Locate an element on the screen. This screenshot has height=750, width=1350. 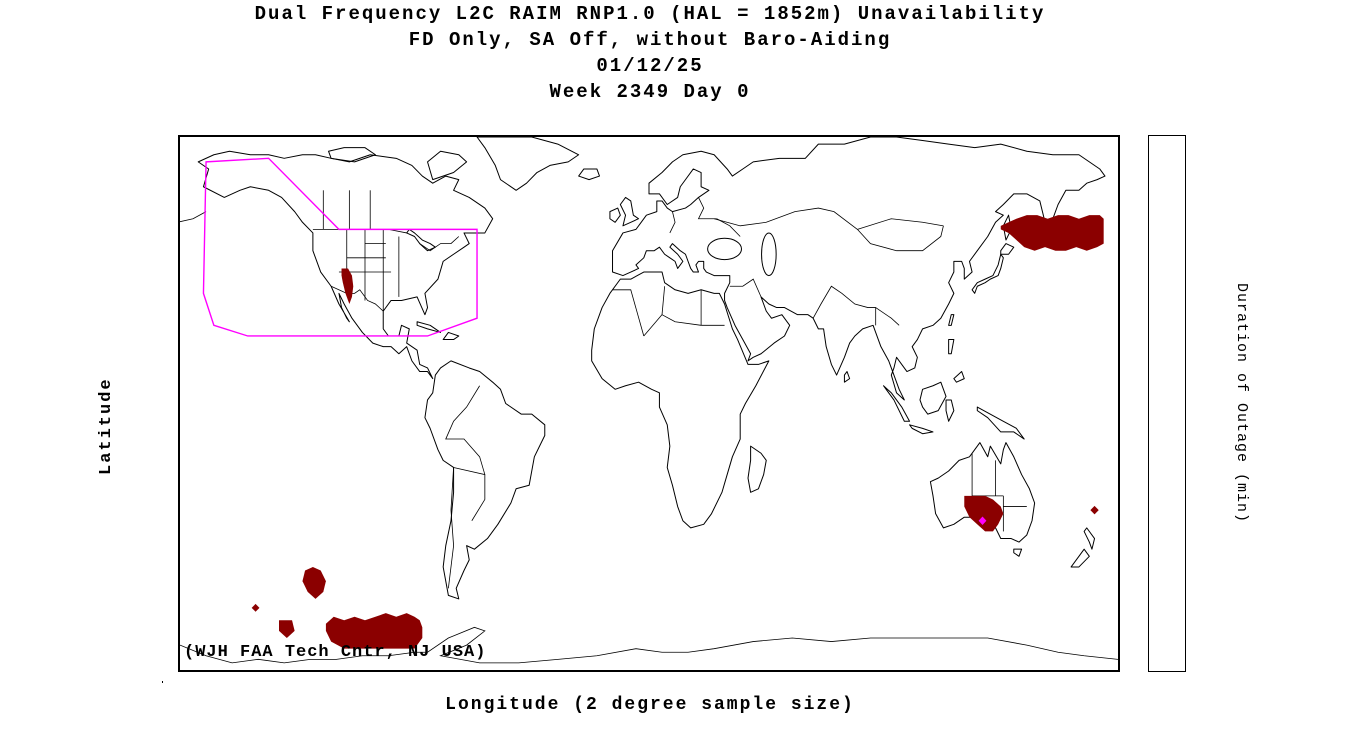
black-sea is located at coordinates (725, 248).